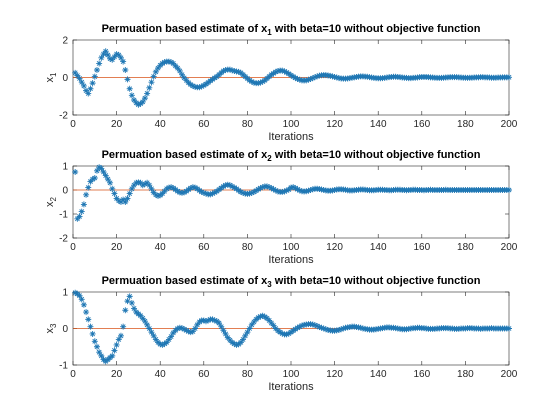 The height and width of the screenshot is (420, 560). What do you see at coordinates (117, 124) in the screenshot?
I see `x-tick-label-1-1: 20` at bounding box center [117, 124].